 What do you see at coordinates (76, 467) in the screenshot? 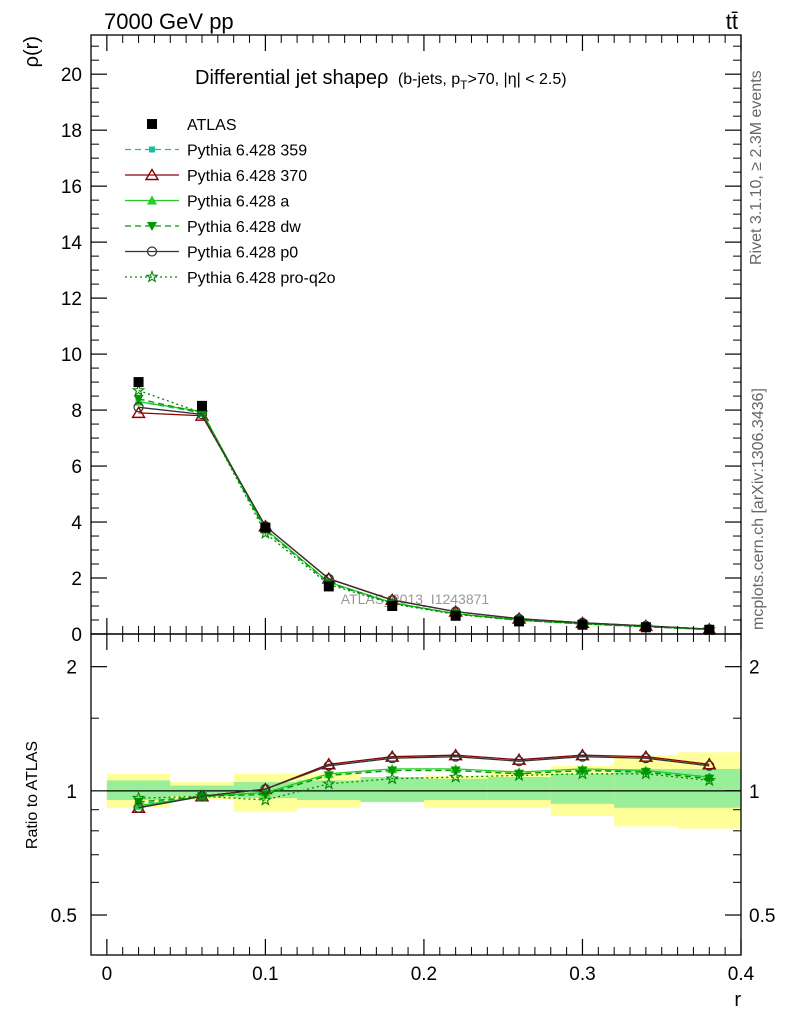
I see `y-tick-label: 6` at bounding box center [76, 467].